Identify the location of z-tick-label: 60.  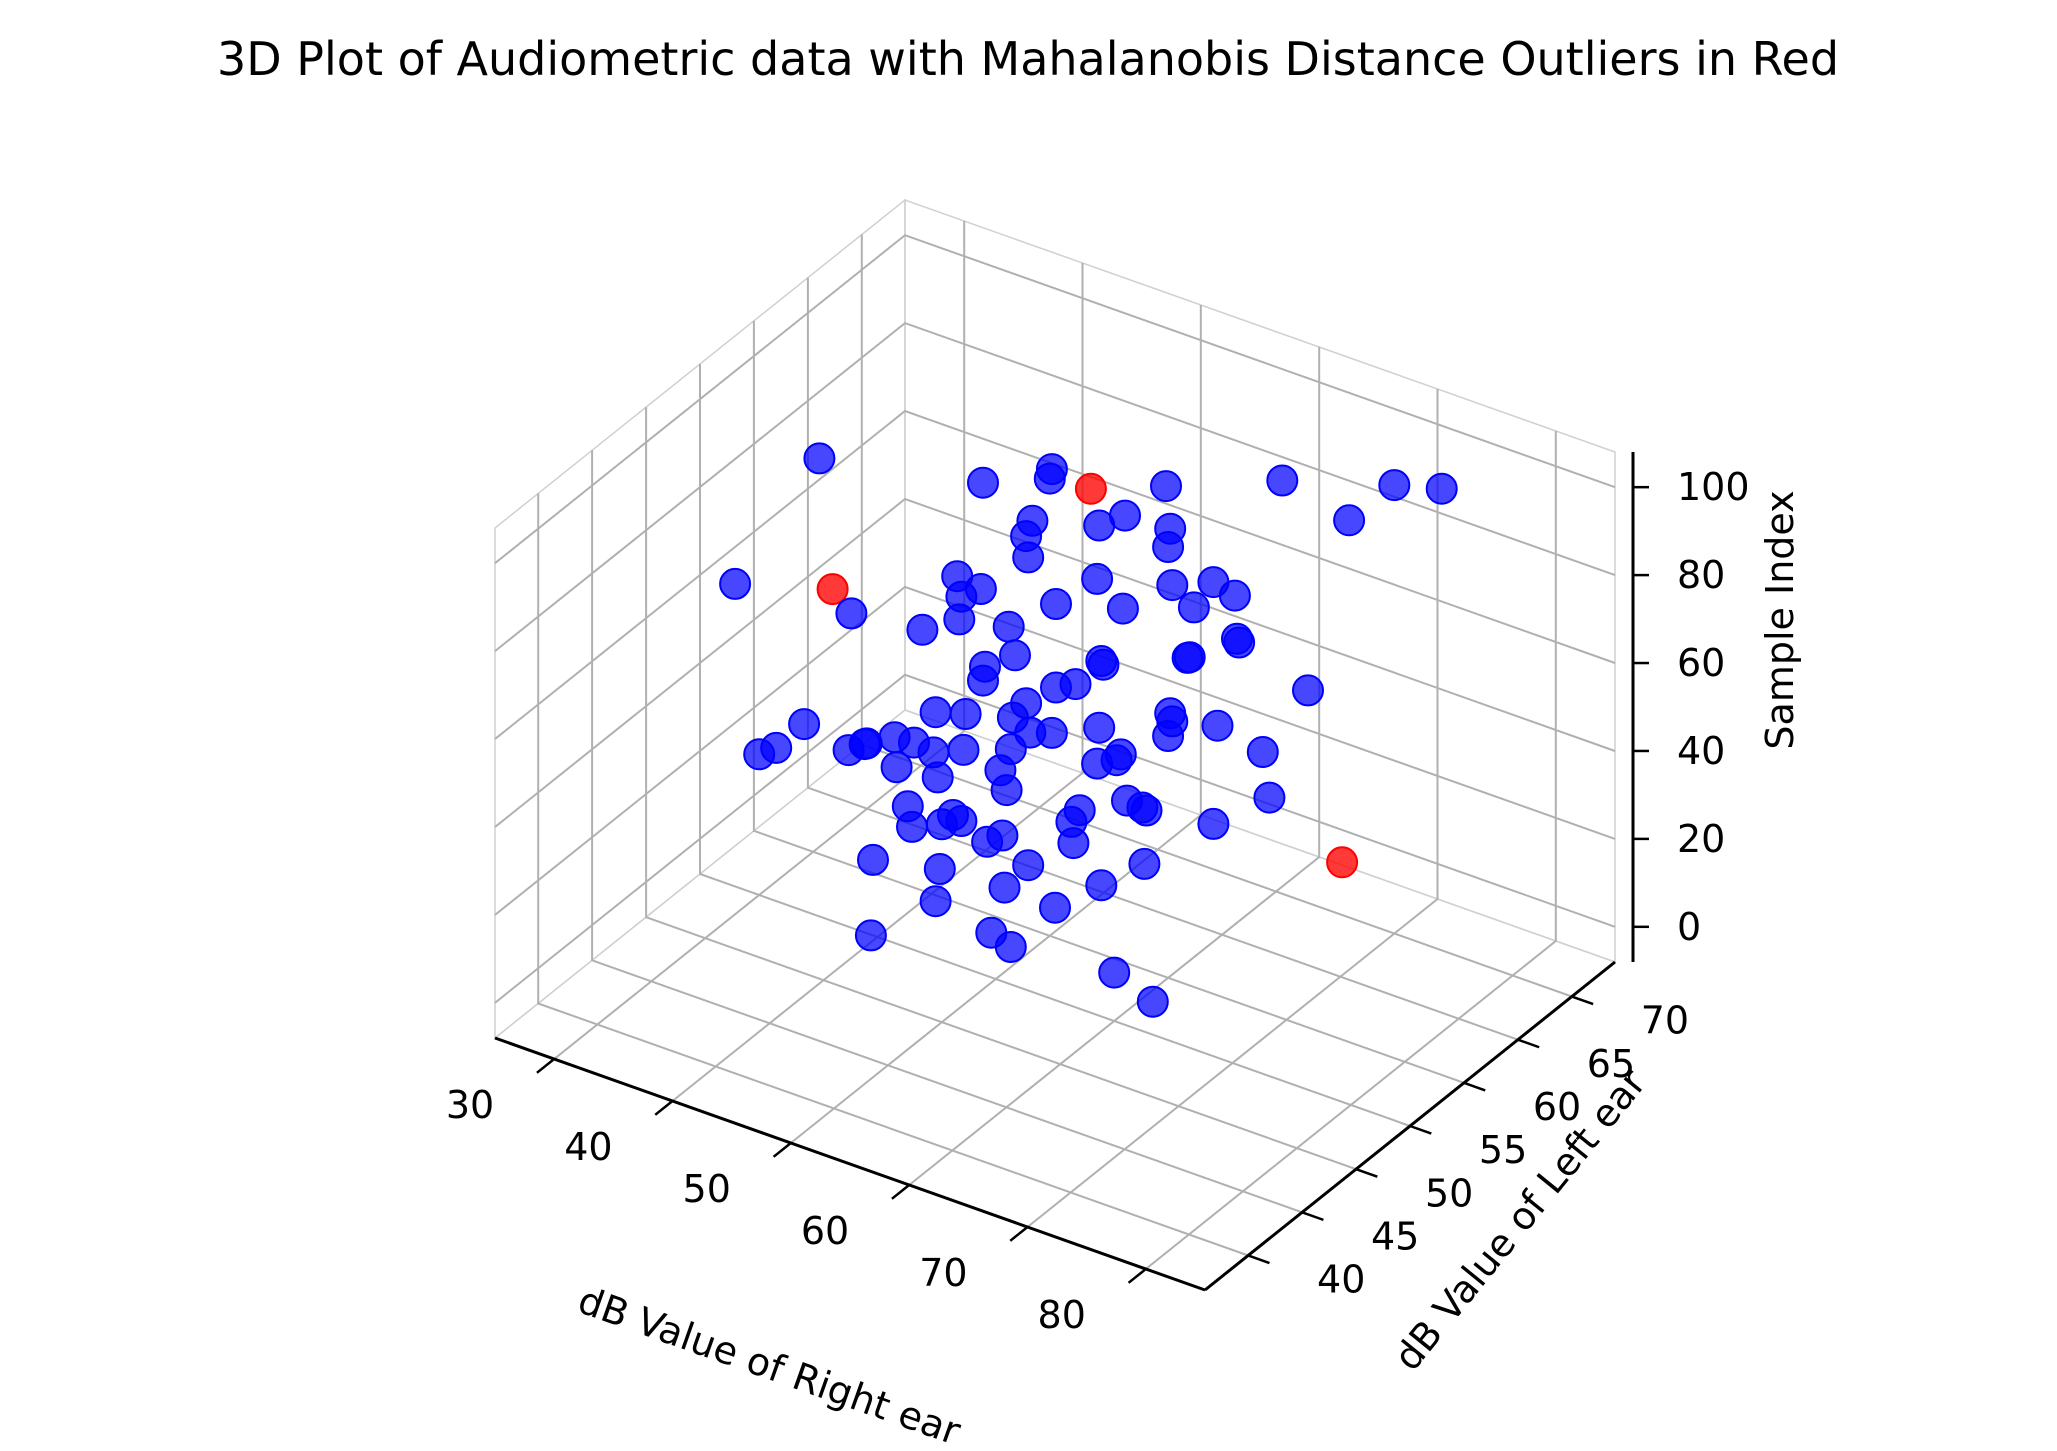
(1701, 663).